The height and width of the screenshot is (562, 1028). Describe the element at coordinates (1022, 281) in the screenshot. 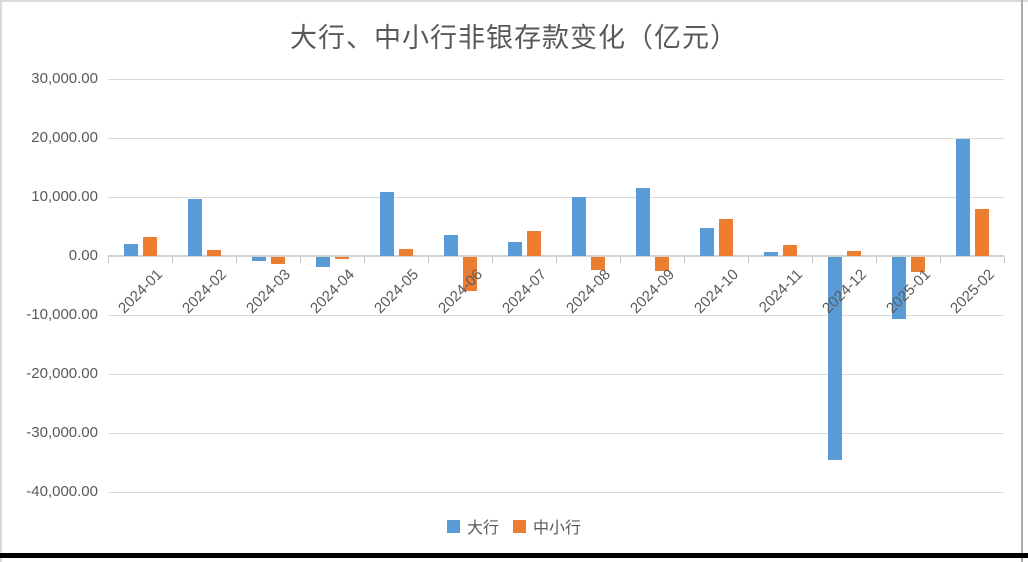

I see `frame-border-right` at that location.